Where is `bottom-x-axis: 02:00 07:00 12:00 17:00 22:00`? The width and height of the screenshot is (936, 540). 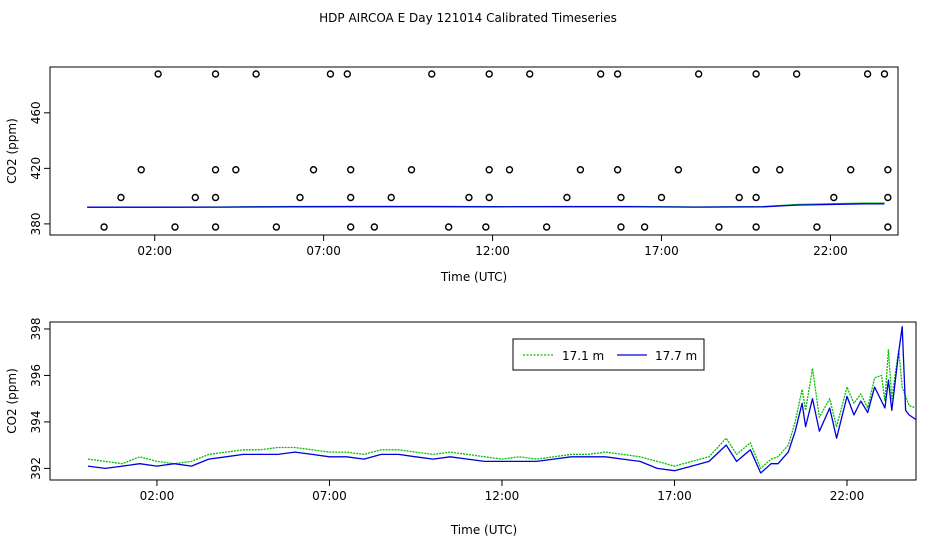
bottom-x-axis: 02:00 07:00 12:00 17:00 22:00 is located at coordinates (502, 491).